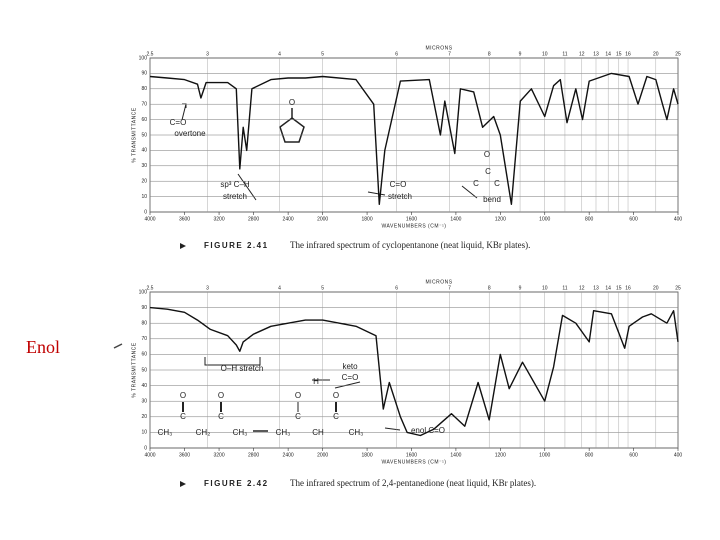  What do you see at coordinates (489, 288) in the screenshot?
I see `x2-tick-label: 8` at bounding box center [489, 288].